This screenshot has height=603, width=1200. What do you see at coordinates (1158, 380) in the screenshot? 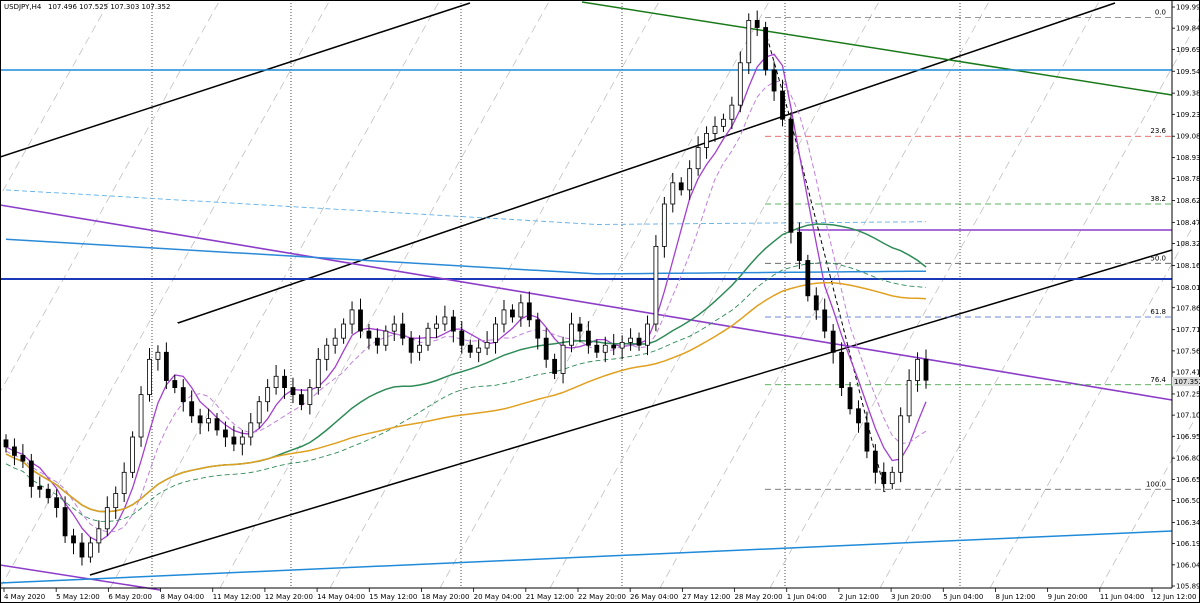
I see `fib-level-label: 76.4` at bounding box center [1158, 380].